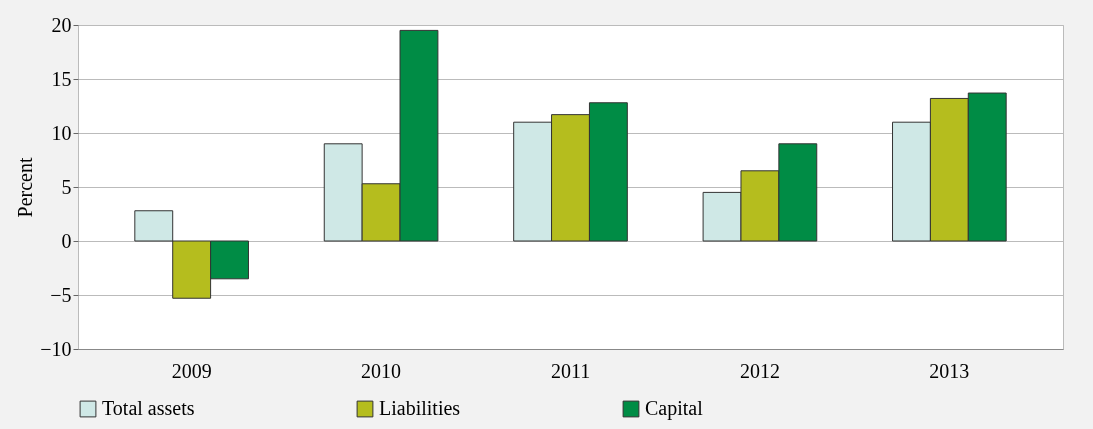 Image resolution: width=1093 pixels, height=429 pixels. Describe the element at coordinates (191, 370) in the screenshot. I see `x-tick-label: 2009` at that location.